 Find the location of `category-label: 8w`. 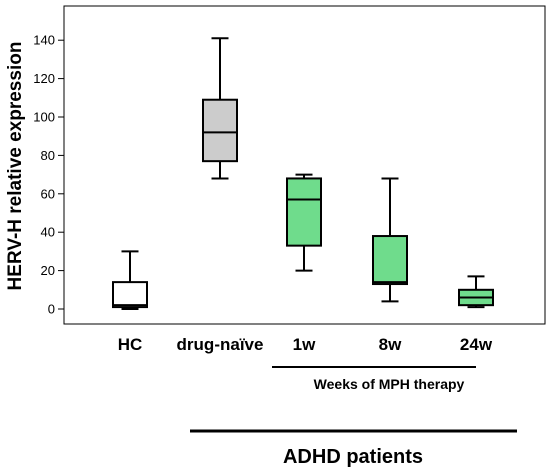

category-label: 8w is located at coordinates (390, 344).